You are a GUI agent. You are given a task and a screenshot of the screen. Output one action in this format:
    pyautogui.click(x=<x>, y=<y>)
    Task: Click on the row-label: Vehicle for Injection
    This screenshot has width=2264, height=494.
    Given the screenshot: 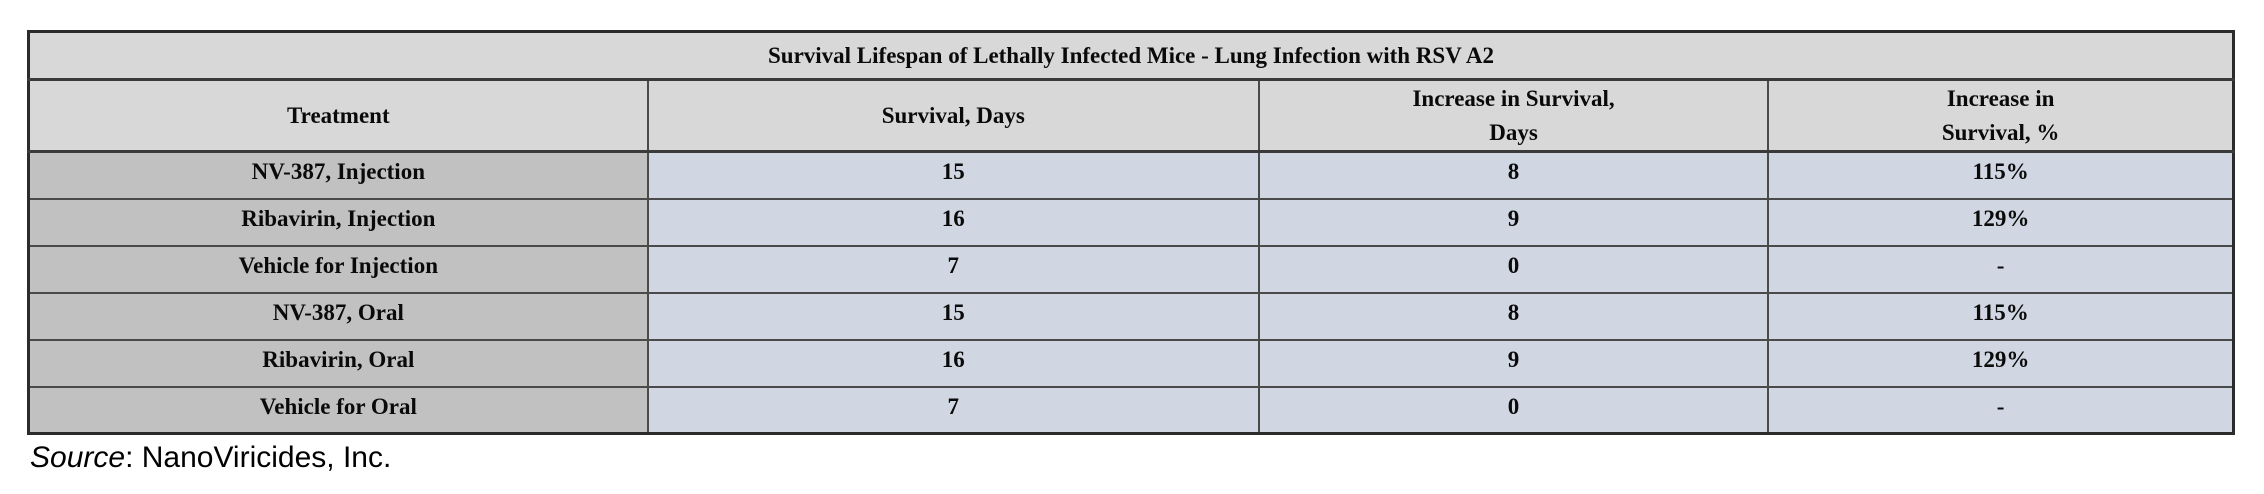 What is the action you would take?
    pyautogui.click(x=338, y=269)
    